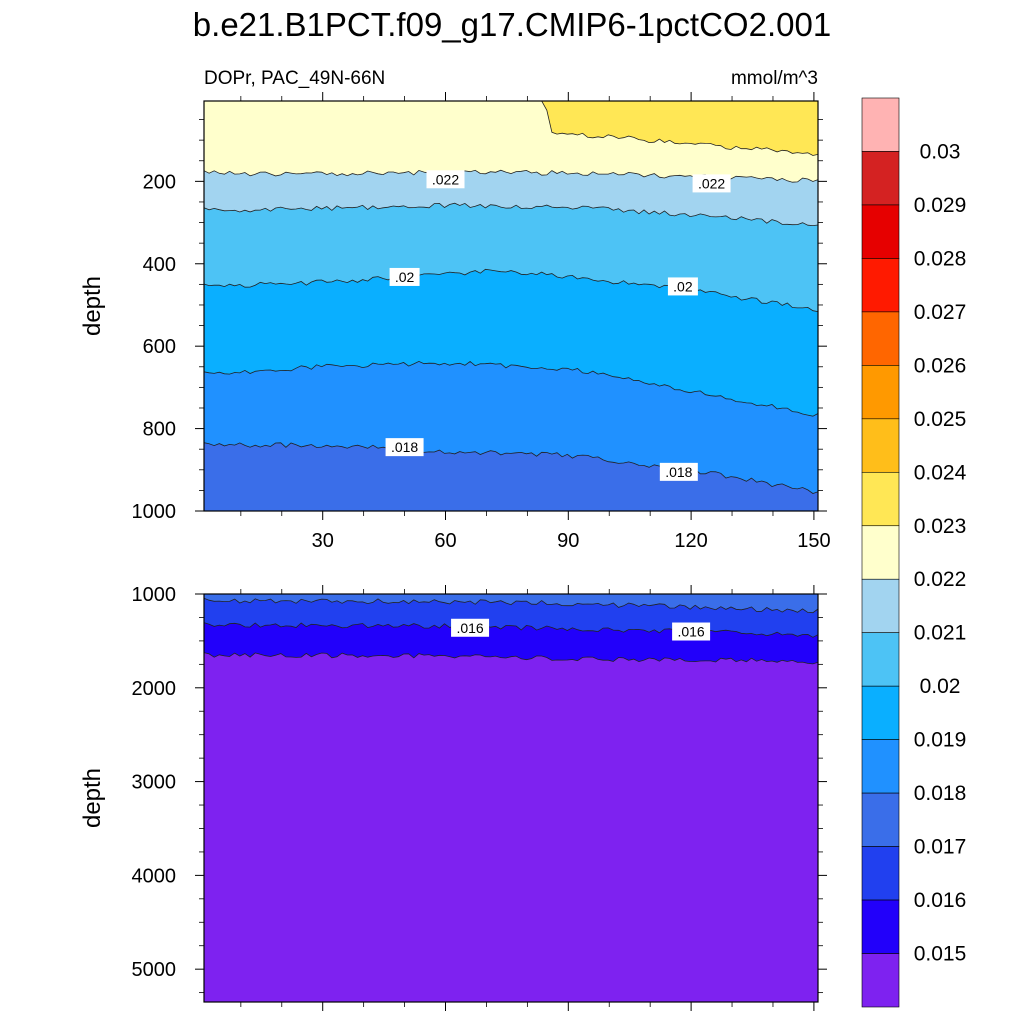  Describe the element at coordinates (940, 847) in the screenshot. I see `colorbar-label: 0.017` at that location.